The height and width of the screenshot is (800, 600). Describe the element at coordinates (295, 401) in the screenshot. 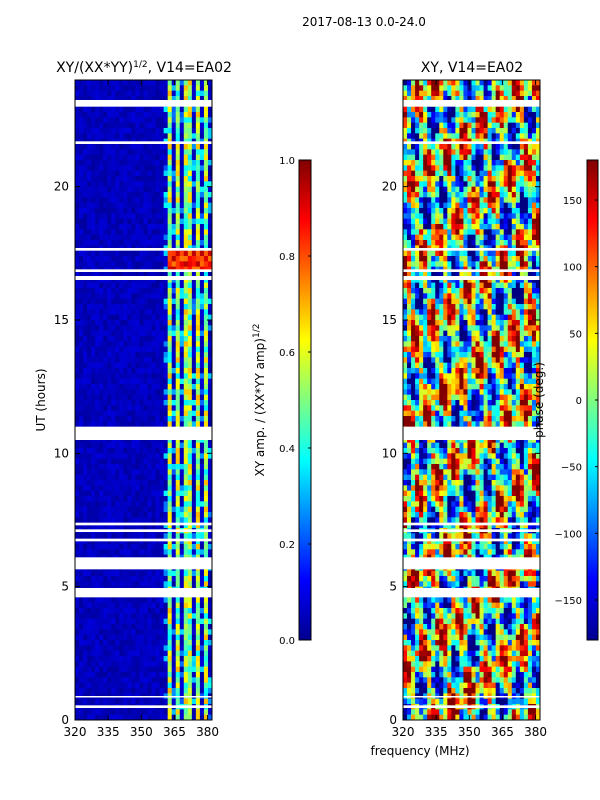

I see `amplitude-colorbar-ticks: 0.00.20.40.60.81.0` at that location.